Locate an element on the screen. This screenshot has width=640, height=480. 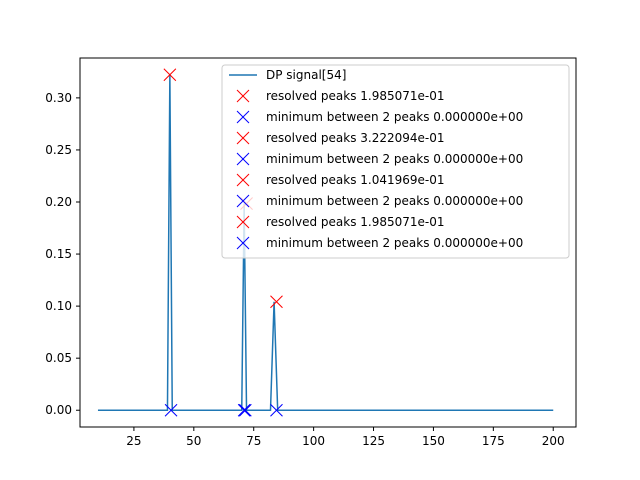
x-tick-label: 100 is located at coordinates (313, 441).